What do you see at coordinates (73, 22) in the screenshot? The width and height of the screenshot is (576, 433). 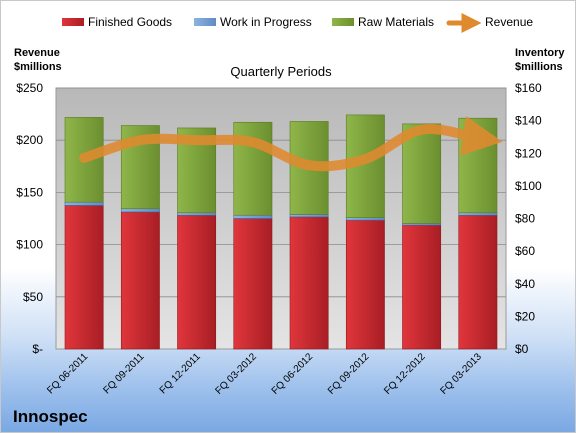 I see `legend-swatch-finished-goods` at bounding box center [73, 22].